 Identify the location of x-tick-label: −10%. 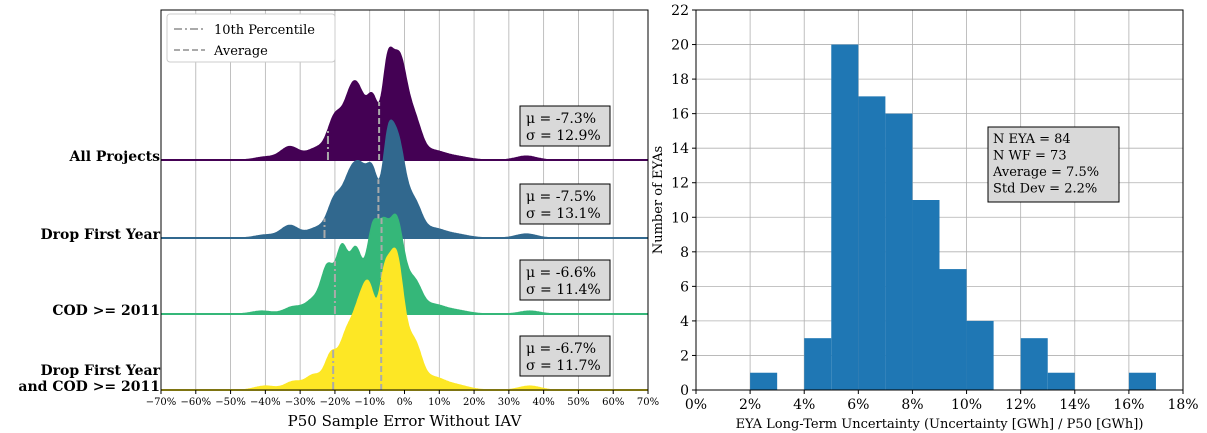
(369, 402).